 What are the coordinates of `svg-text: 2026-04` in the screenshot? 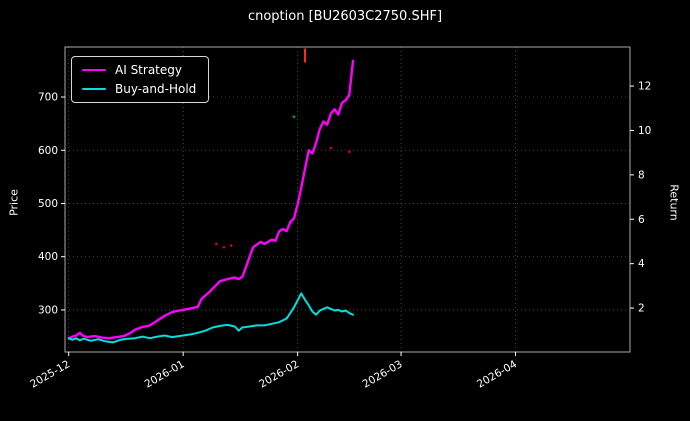 It's located at (497, 374).